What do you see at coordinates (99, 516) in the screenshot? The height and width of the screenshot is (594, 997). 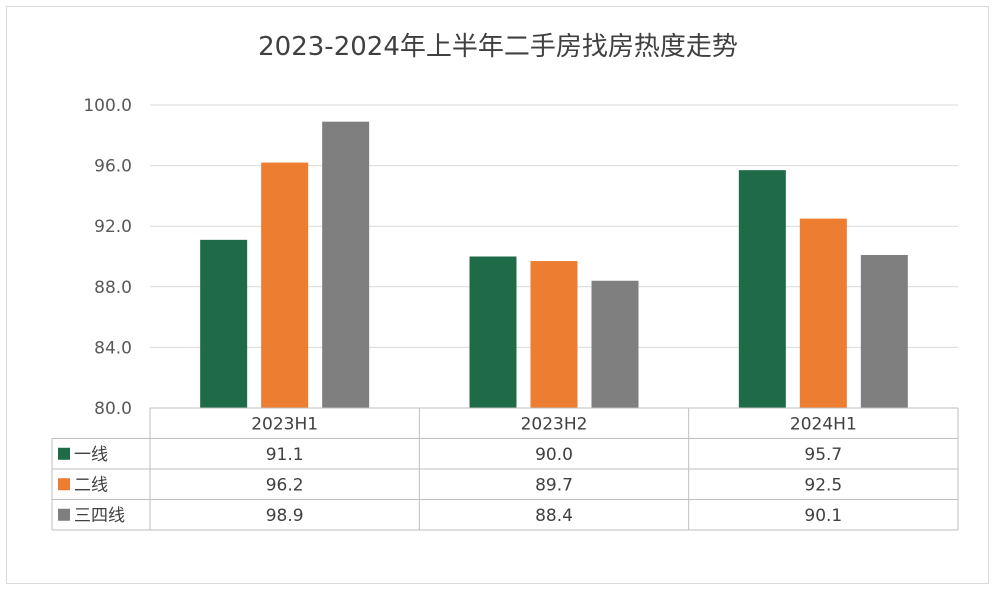 I see `legend-label: 三四线` at bounding box center [99, 516].